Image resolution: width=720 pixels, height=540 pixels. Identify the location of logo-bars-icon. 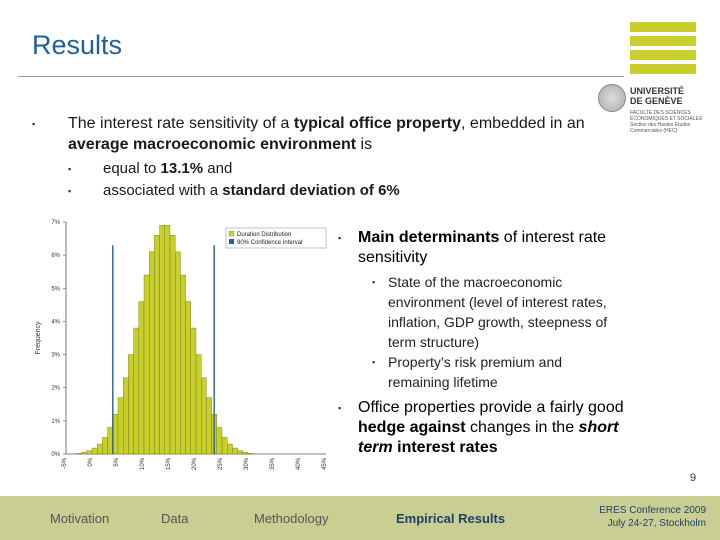
(666, 52).